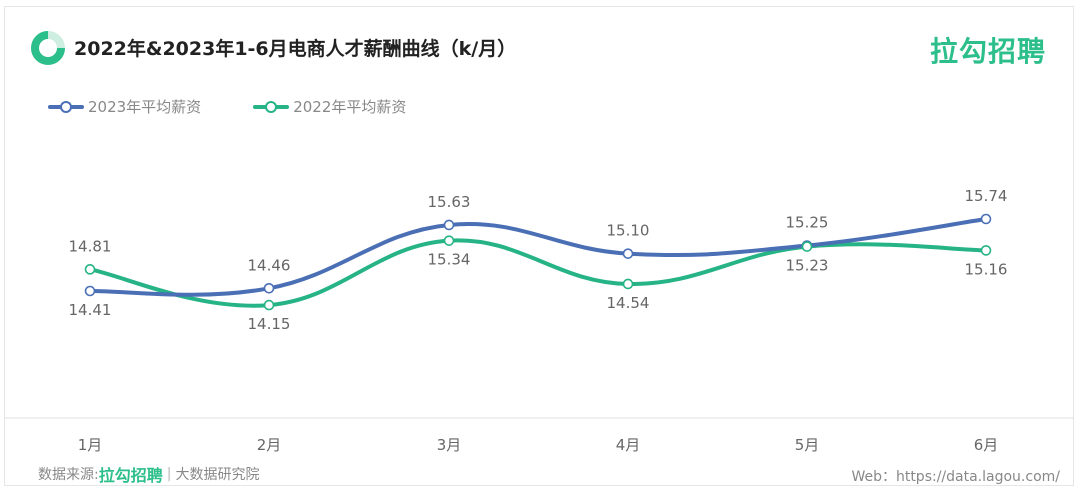 This screenshot has height=492, width=1080. I want to click on brand-logo-icon, so click(48, 48).